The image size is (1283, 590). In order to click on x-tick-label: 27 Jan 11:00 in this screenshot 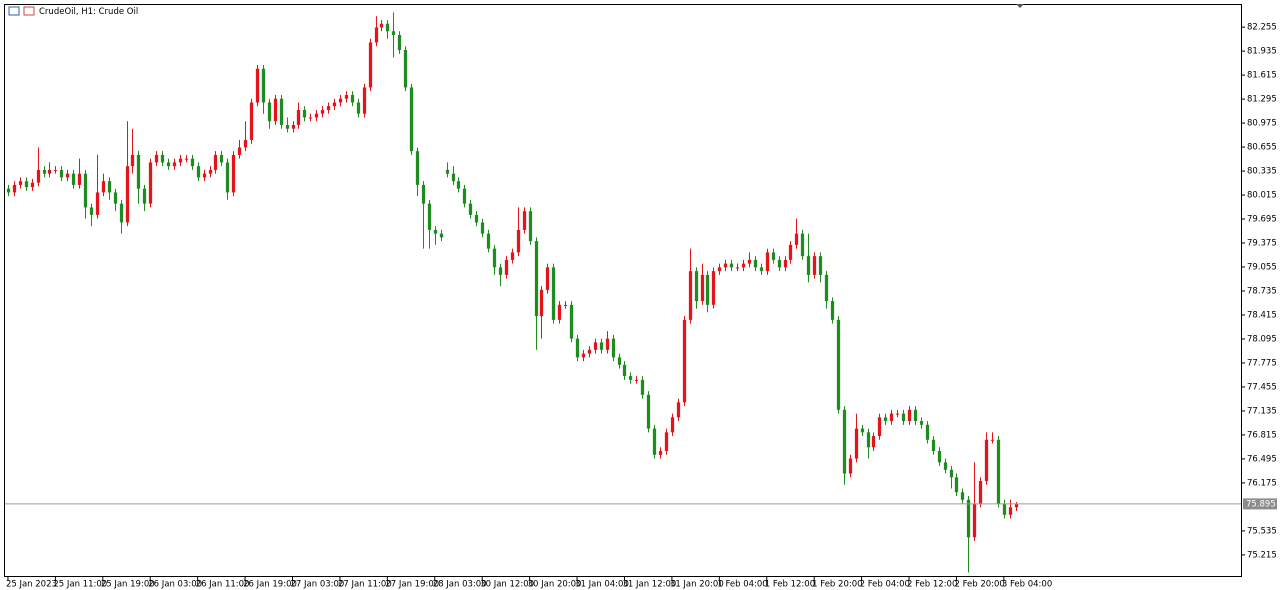, I will do `click(365, 585)`.